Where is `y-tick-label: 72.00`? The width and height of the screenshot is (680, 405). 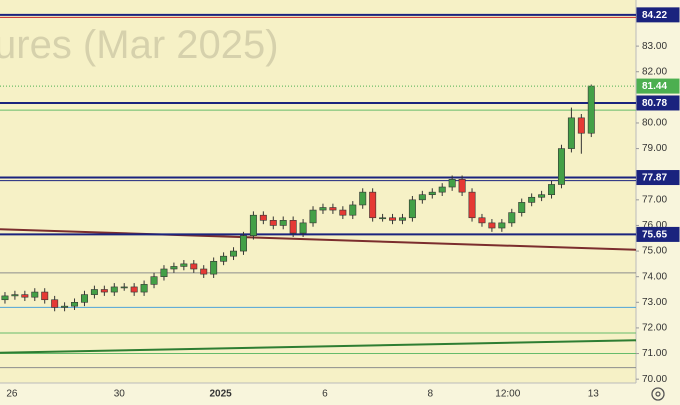
y-tick-label: 72.00 is located at coordinates (654, 328).